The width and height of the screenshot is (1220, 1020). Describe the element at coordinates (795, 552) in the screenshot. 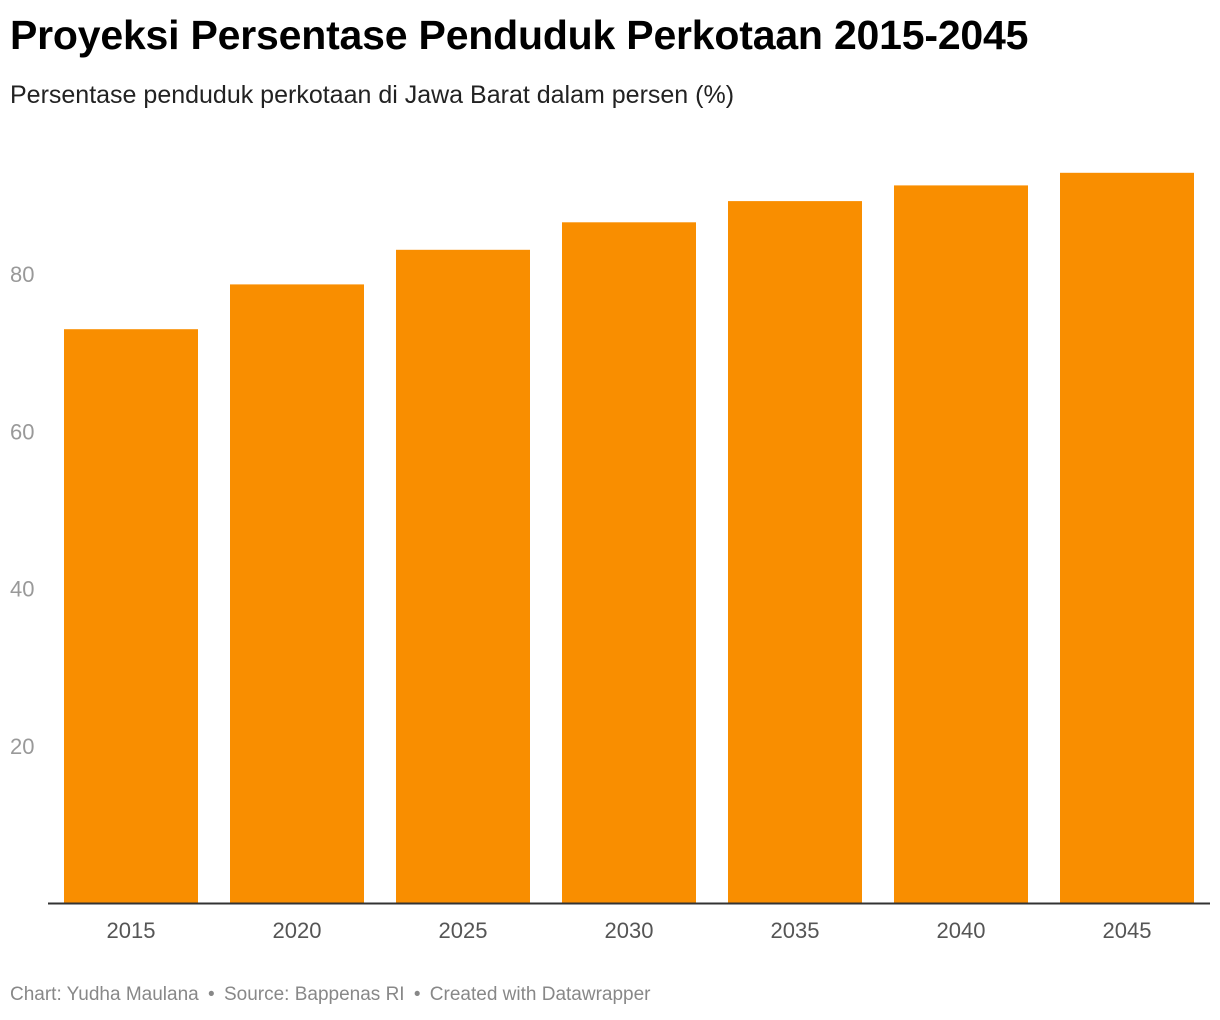

I see `bar-2035` at that location.